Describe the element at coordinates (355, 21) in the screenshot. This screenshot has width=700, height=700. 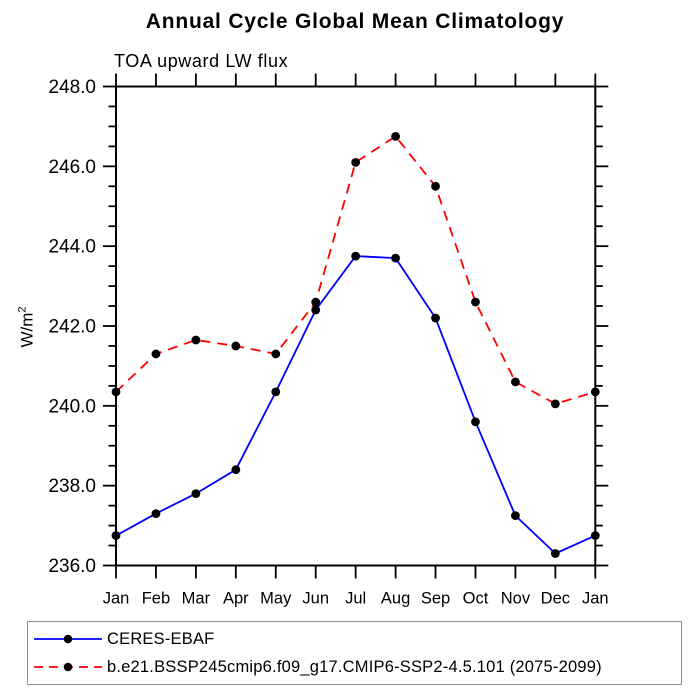
I see `chart-title: Annual Cycle Global Mean Climatology` at that location.